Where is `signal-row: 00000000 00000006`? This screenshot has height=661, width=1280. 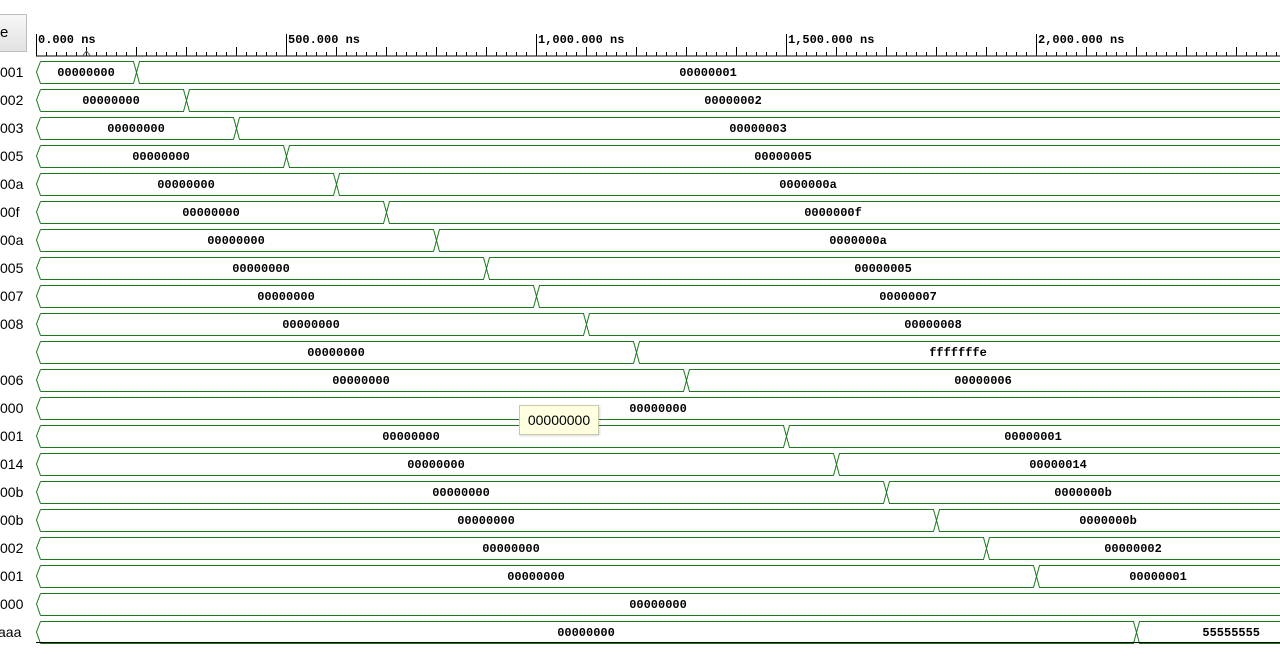
signal-row: 00000000 00000006 is located at coordinates (657, 380).